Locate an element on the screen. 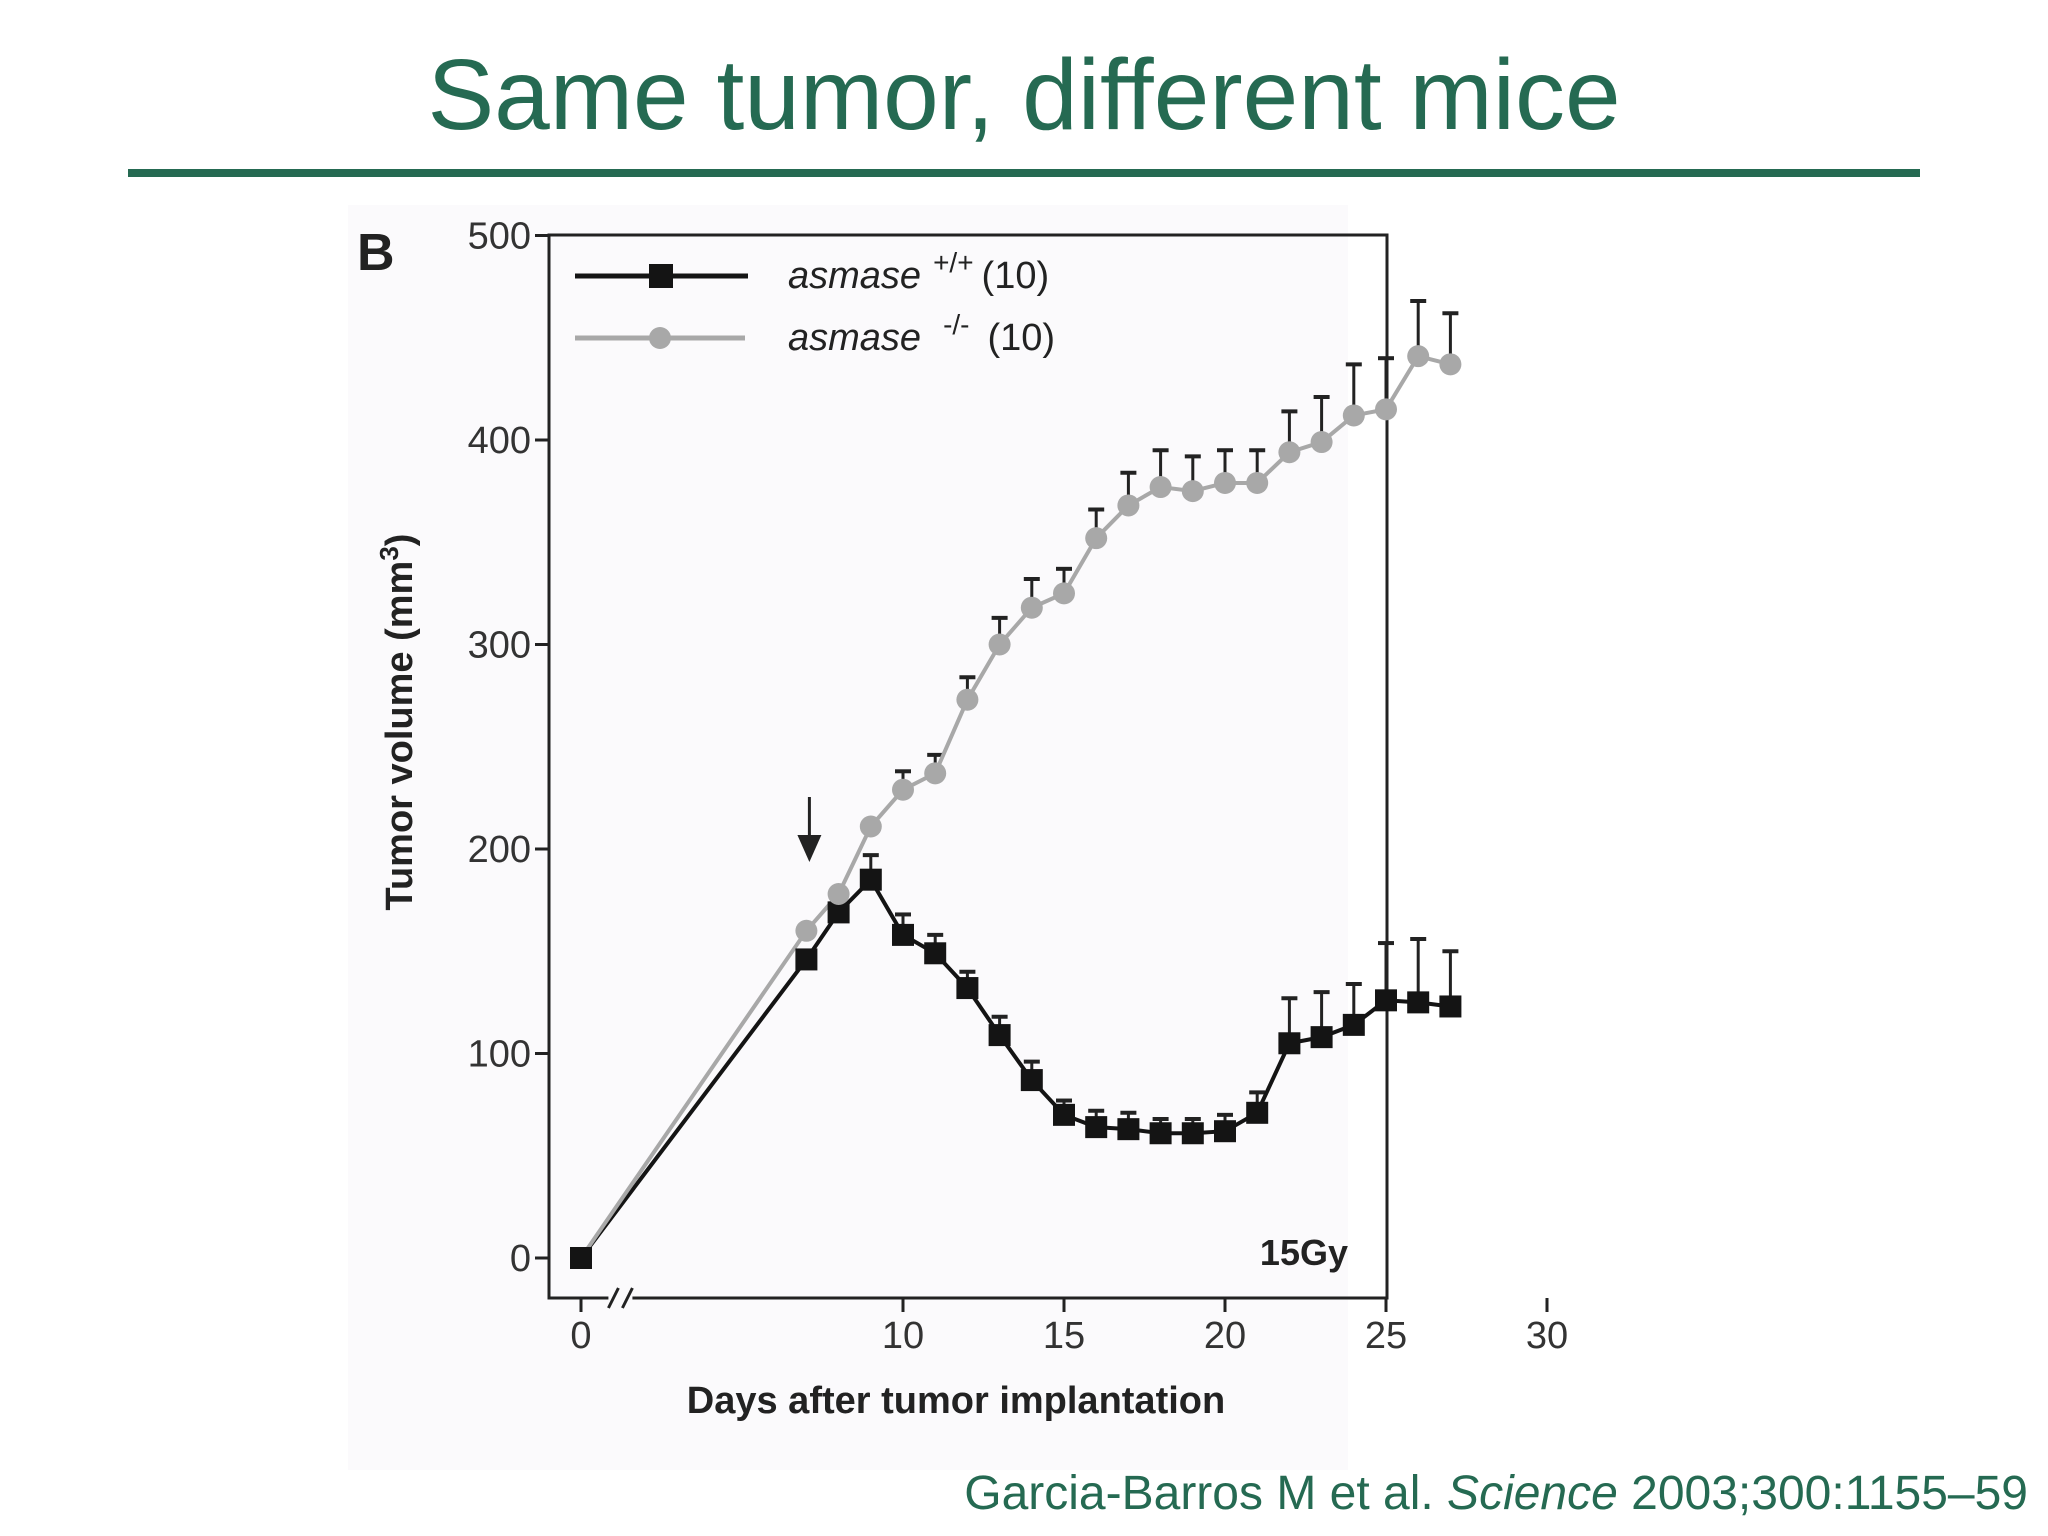 The image size is (2048, 1536). arrow-head is located at coordinates (809, 848).